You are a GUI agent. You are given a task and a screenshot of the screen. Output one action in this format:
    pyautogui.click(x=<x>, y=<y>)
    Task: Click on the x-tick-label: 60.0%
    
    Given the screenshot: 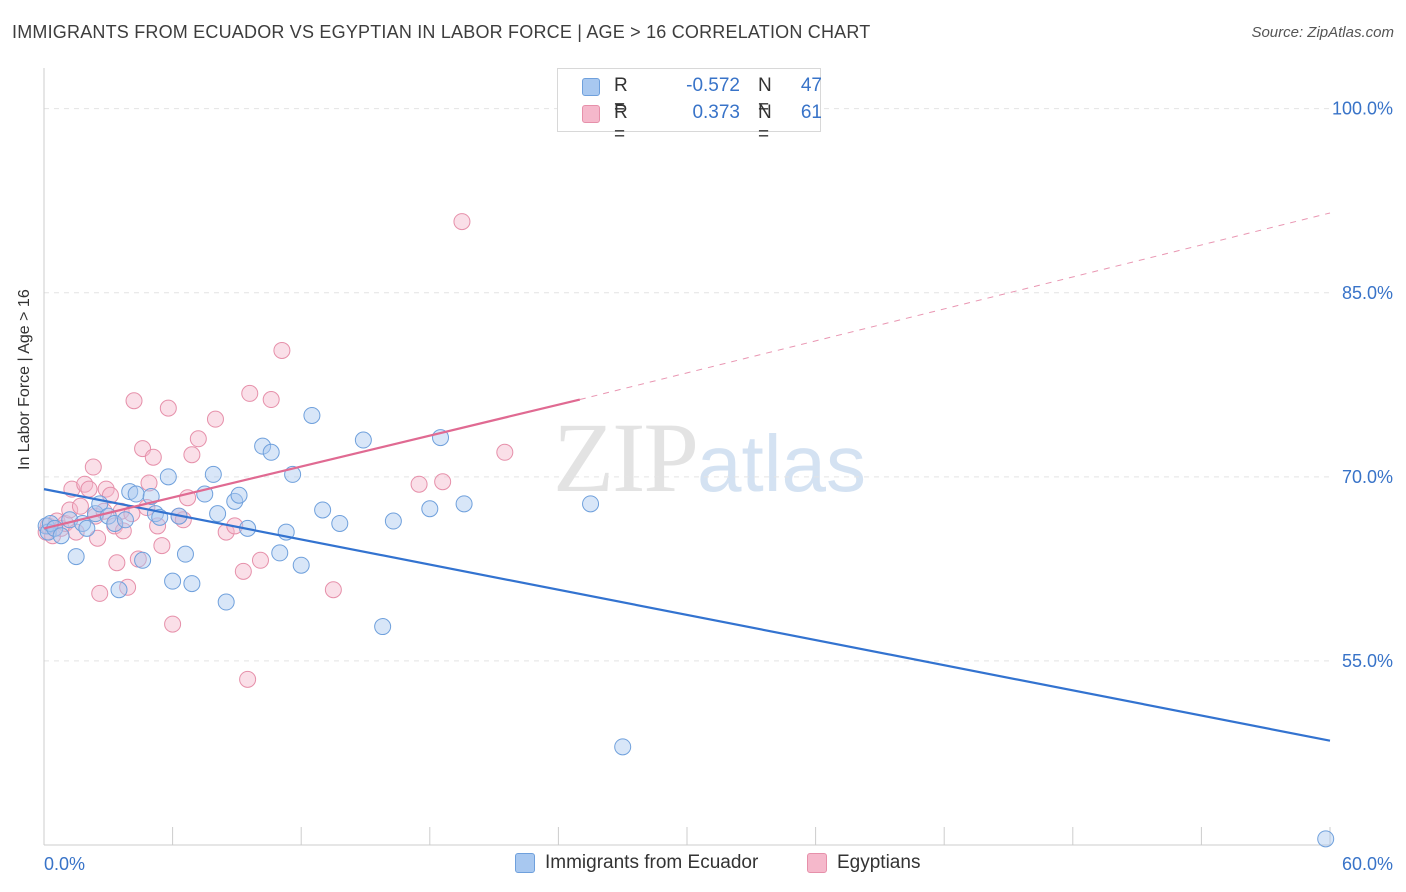 What is the action you would take?
    pyautogui.click(x=1367, y=864)
    